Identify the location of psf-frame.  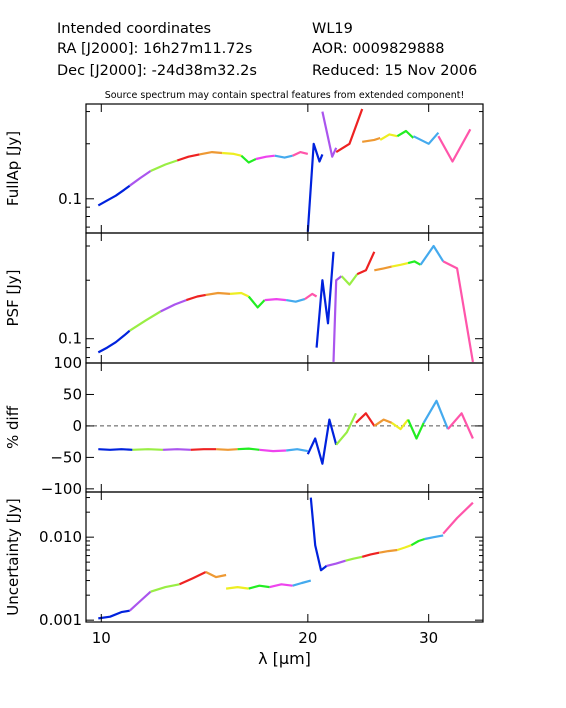
(284, 298).